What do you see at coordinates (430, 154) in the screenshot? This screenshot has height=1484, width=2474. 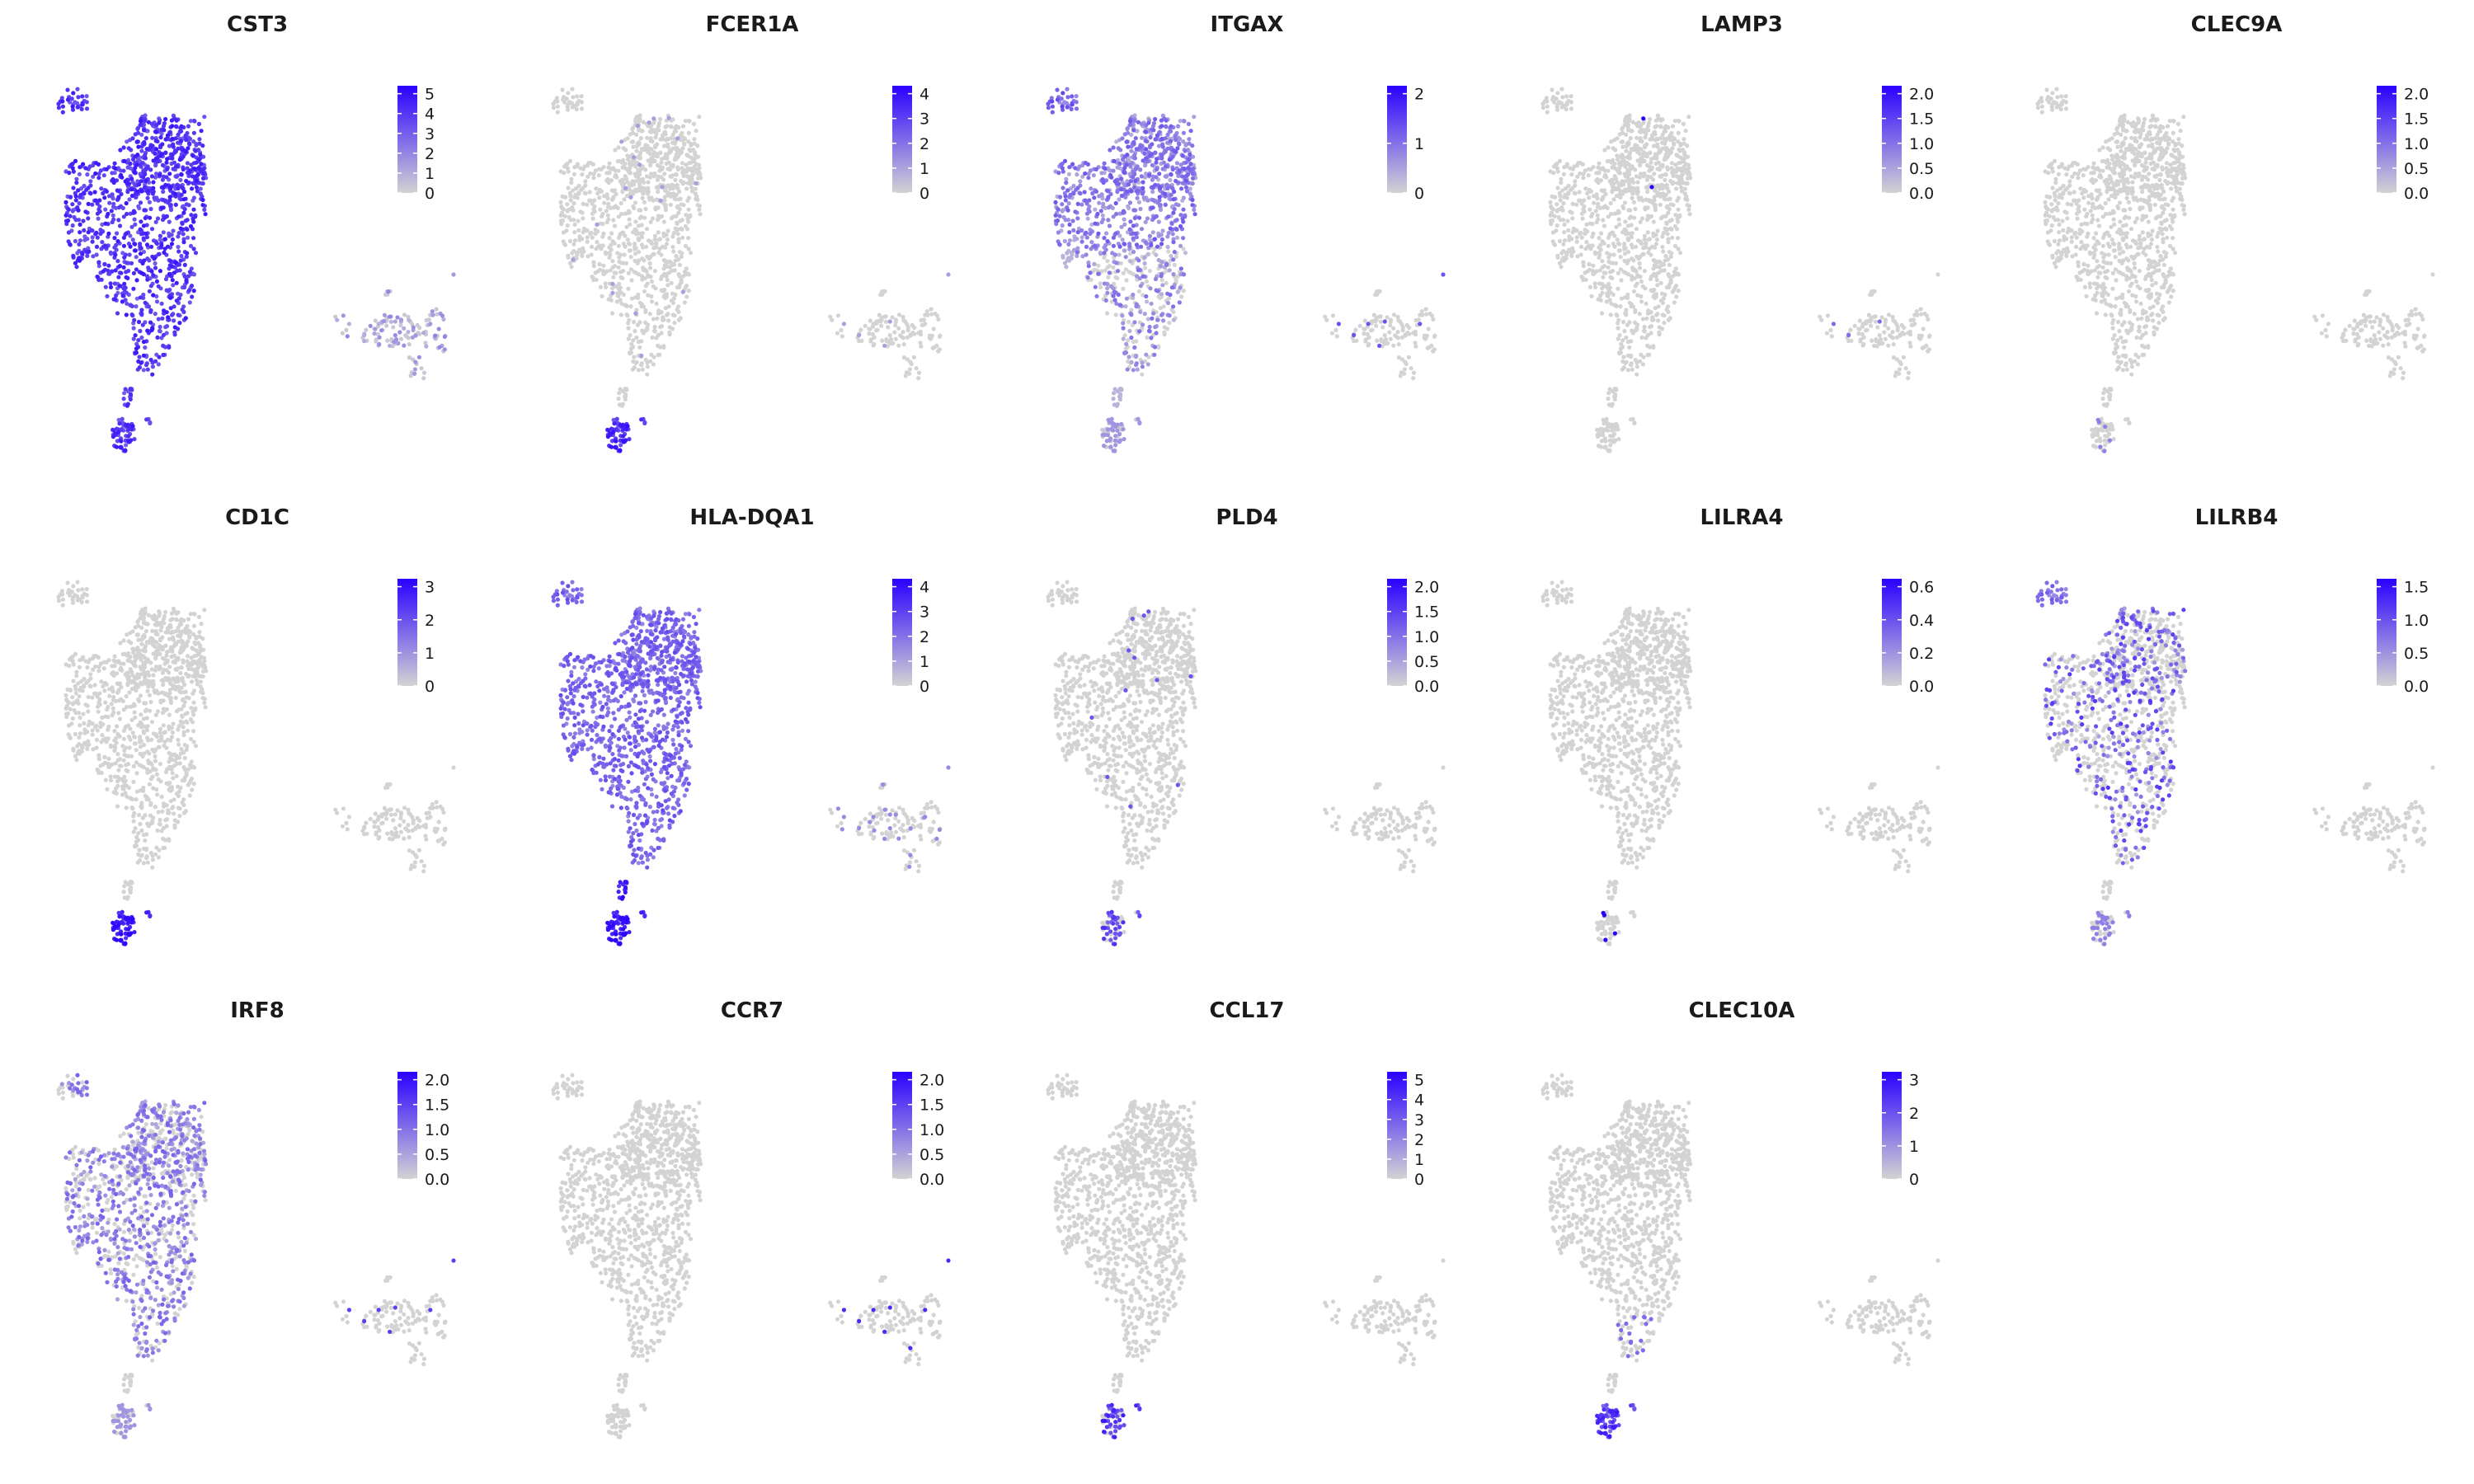 I see `legend-tick-label: 2` at bounding box center [430, 154].